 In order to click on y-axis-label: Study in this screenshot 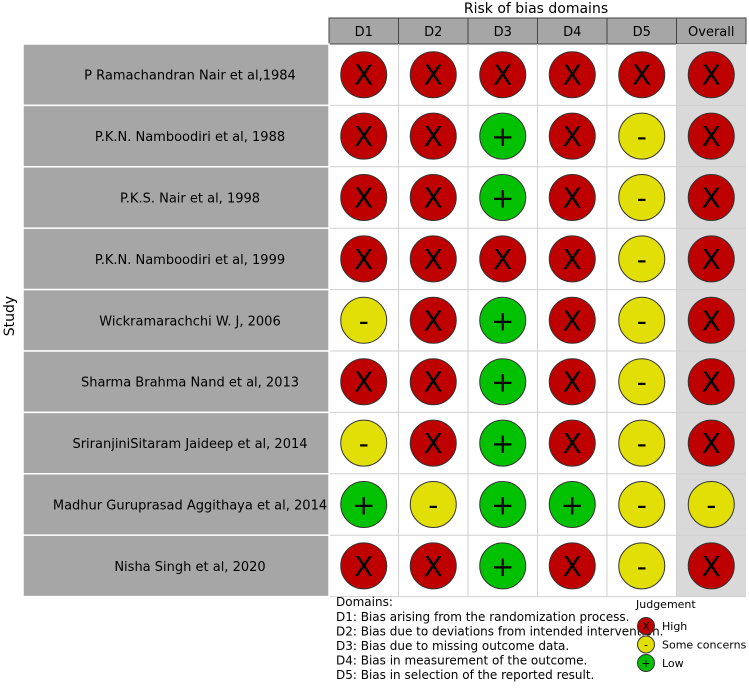, I will do `click(10, 316)`.